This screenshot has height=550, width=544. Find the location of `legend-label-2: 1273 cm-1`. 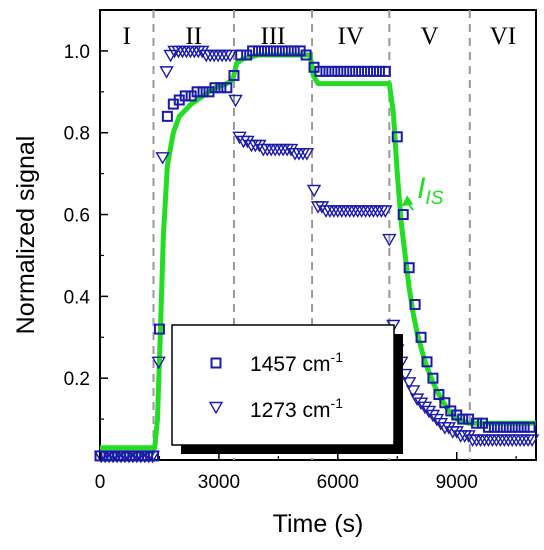

legend-label-2: 1273 cm-1 is located at coordinates (296, 408).